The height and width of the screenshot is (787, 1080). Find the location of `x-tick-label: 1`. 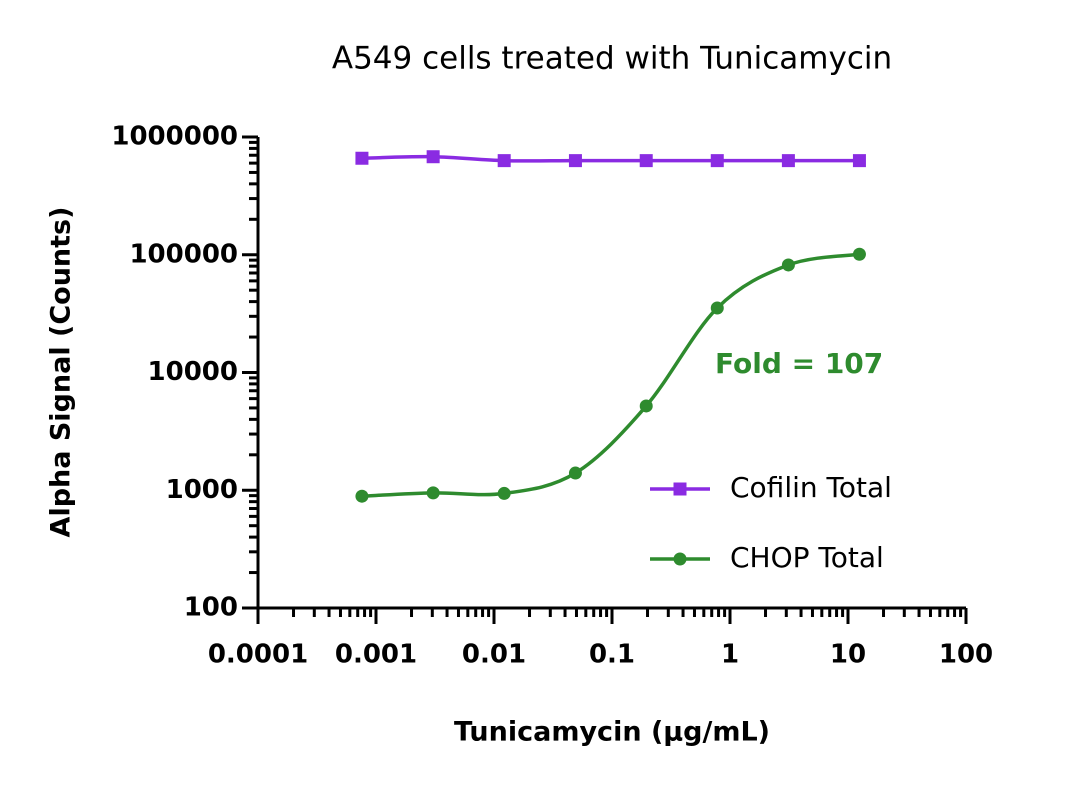

x-tick-label: 1 is located at coordinates (730, 655).